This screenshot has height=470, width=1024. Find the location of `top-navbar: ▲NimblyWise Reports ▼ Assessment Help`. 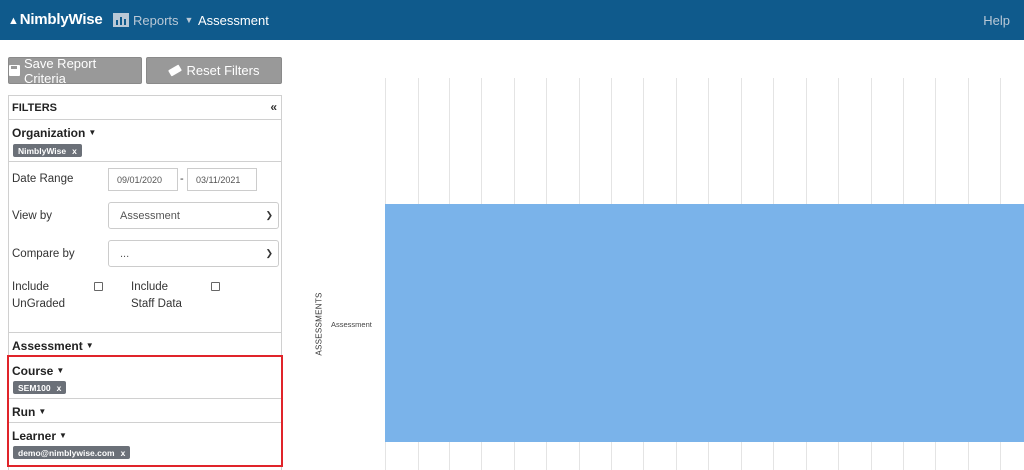

top-navbar: ▲NimblyWise Reports ▼ Assessment Help is located at coordinates (512, 20).